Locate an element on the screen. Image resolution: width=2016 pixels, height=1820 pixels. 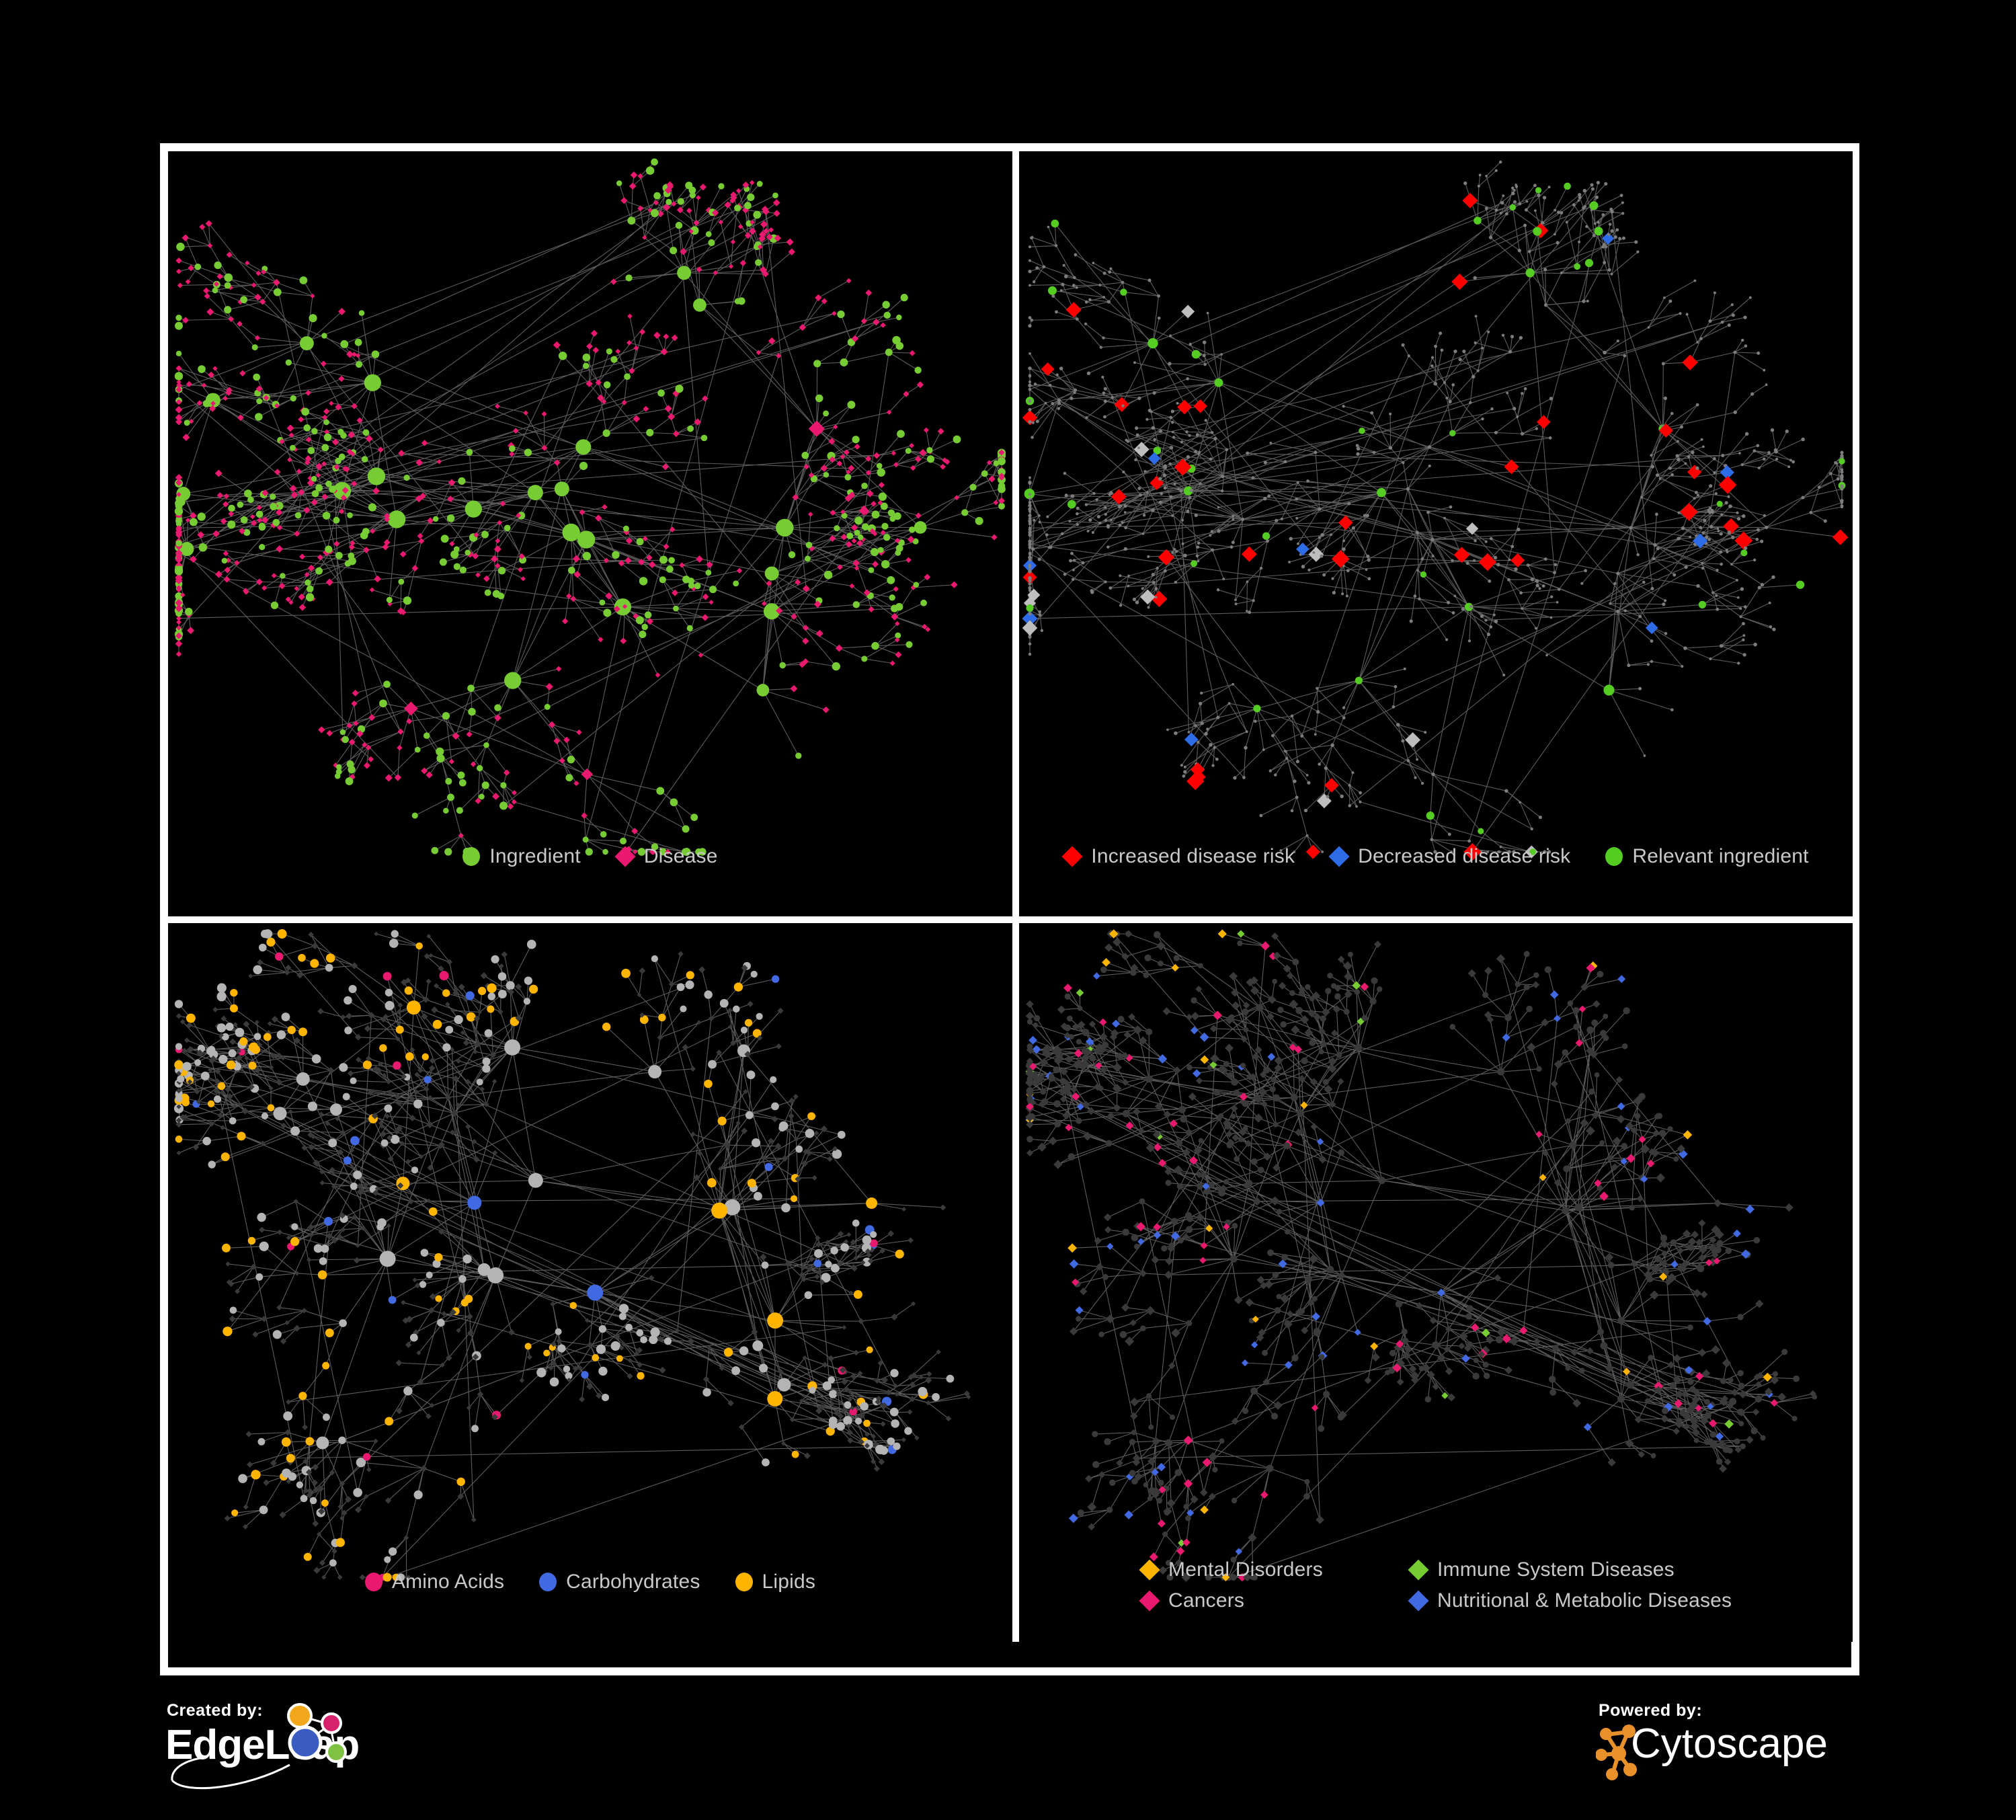
legend-item-mental-disorders: Mental Disorders is located at coordinates (1274, 1569).